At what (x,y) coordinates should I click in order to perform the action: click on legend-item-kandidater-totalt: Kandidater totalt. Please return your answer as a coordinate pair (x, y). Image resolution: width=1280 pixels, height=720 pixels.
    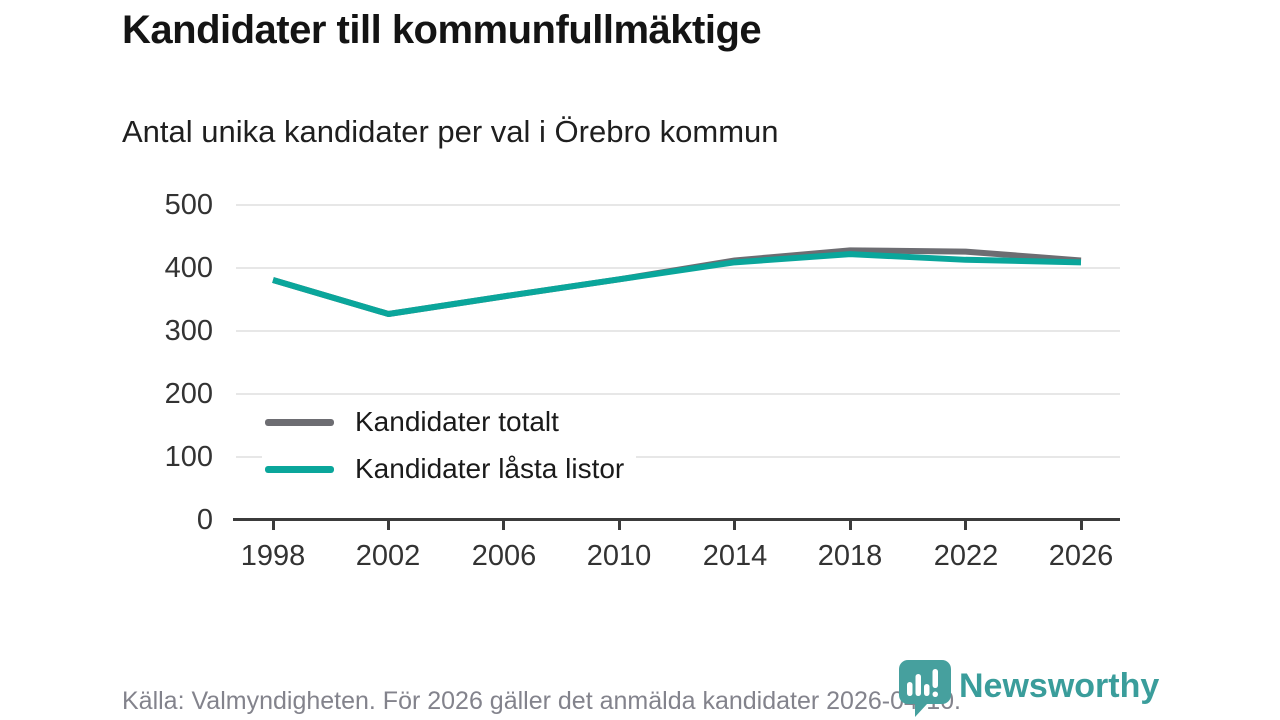
    Looking at the image, I should click on (416, 422).